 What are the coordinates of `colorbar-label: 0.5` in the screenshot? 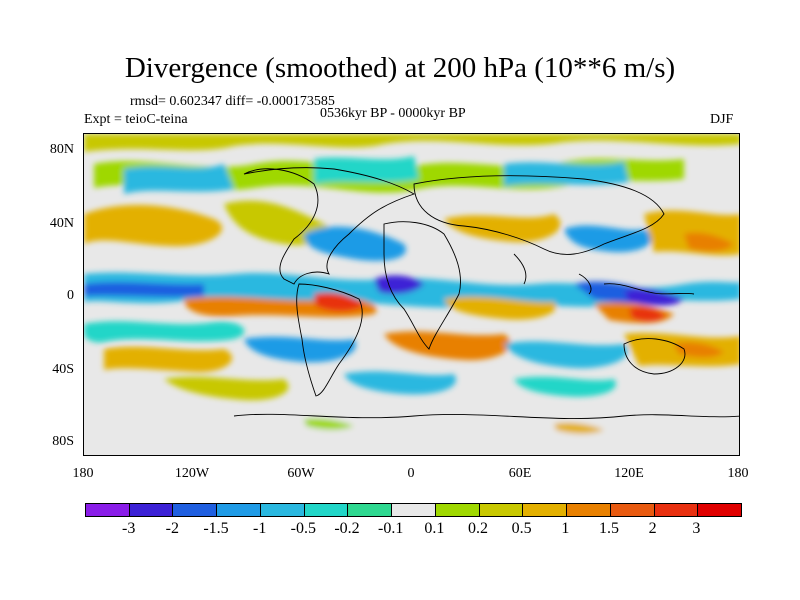 It's located at (521, 528).